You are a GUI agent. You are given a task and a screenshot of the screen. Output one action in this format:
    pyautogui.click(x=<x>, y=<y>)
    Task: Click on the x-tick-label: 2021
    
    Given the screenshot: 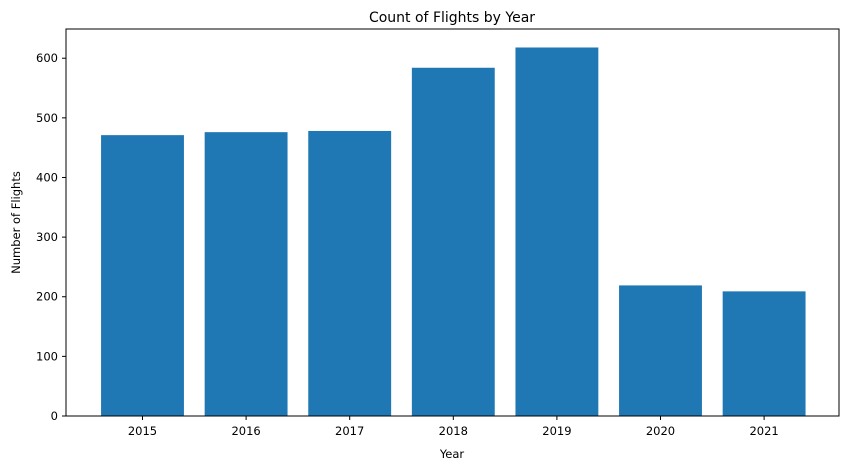 What is the action you would take?
    pyautogui.click(x=763, y=431)
    